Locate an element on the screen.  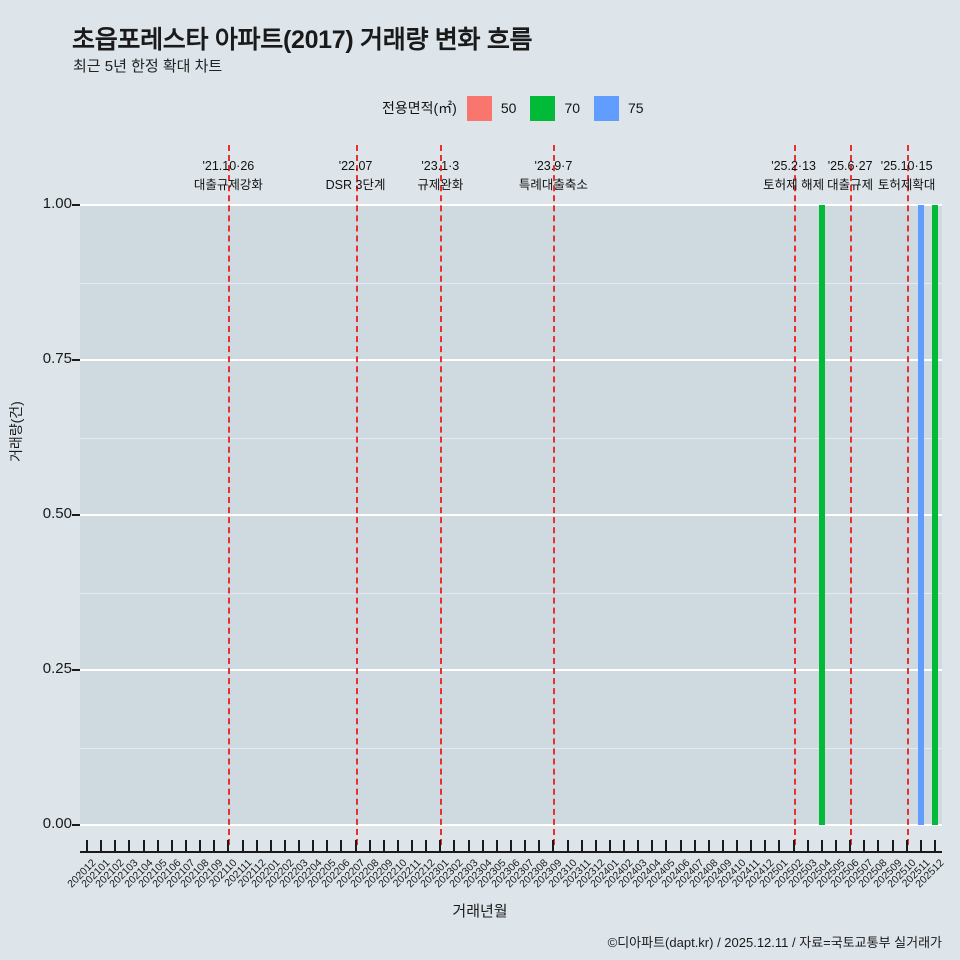
event-annotation: '25.6·27 대출규제 is located at coordinates (850, 176).